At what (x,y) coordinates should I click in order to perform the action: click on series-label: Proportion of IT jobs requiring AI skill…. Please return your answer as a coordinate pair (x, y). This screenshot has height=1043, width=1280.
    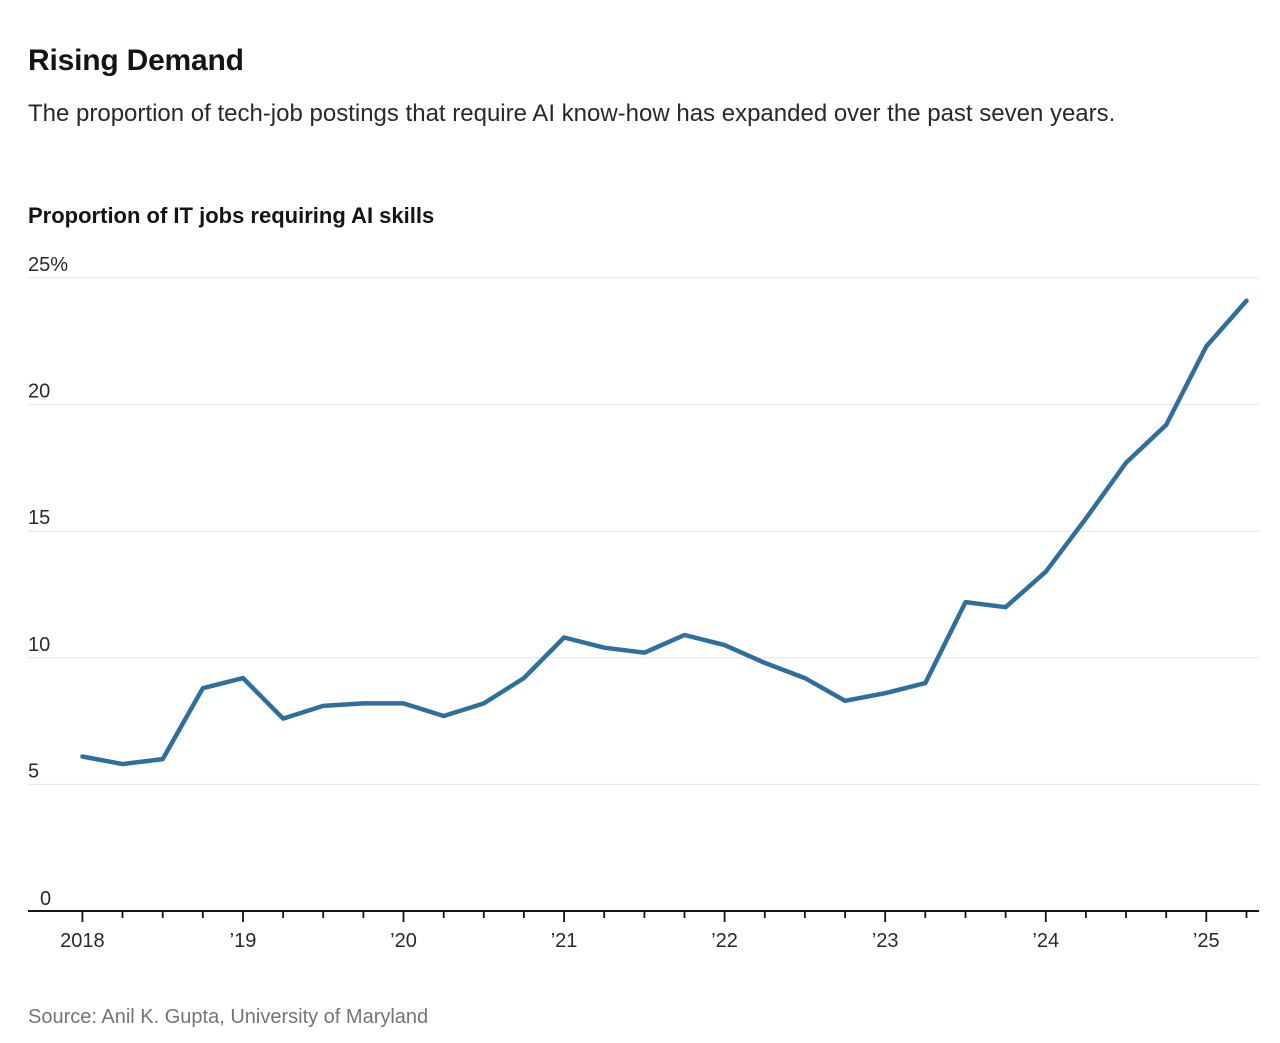
    Looking at the image, I should click on (231, 216).